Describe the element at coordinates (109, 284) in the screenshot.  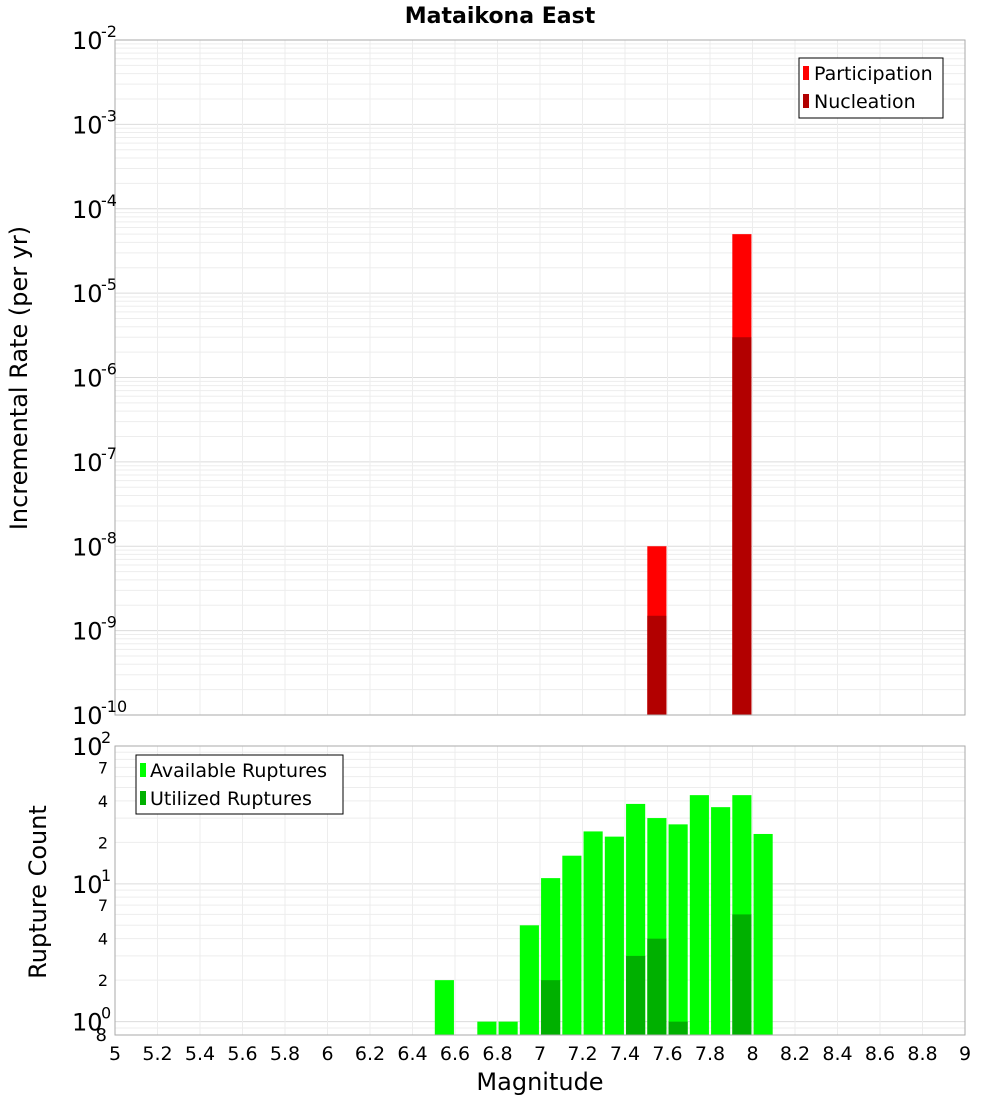
I see `top-y-tick-exponent: -5` at that location.